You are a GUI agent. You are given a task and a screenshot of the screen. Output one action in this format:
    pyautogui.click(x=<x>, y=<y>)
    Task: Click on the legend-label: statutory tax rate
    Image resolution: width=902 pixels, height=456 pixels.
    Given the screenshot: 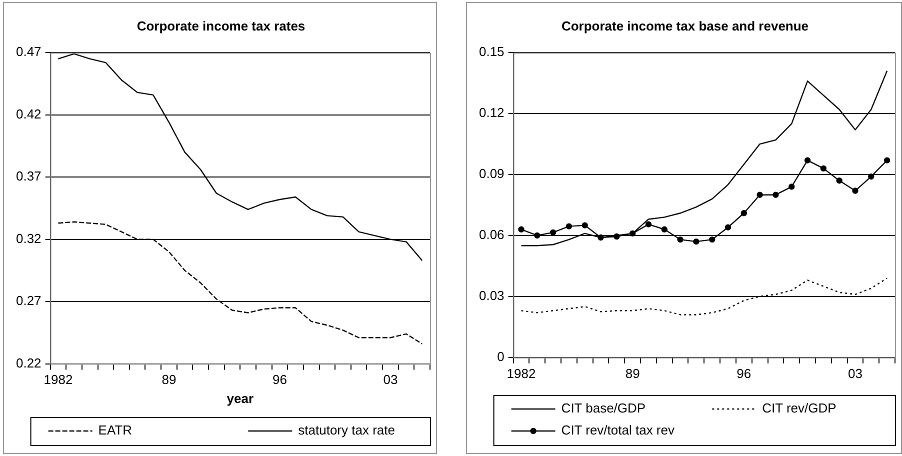 What is the action you would take?
    pyautogui.click(x=346, y=430)
    